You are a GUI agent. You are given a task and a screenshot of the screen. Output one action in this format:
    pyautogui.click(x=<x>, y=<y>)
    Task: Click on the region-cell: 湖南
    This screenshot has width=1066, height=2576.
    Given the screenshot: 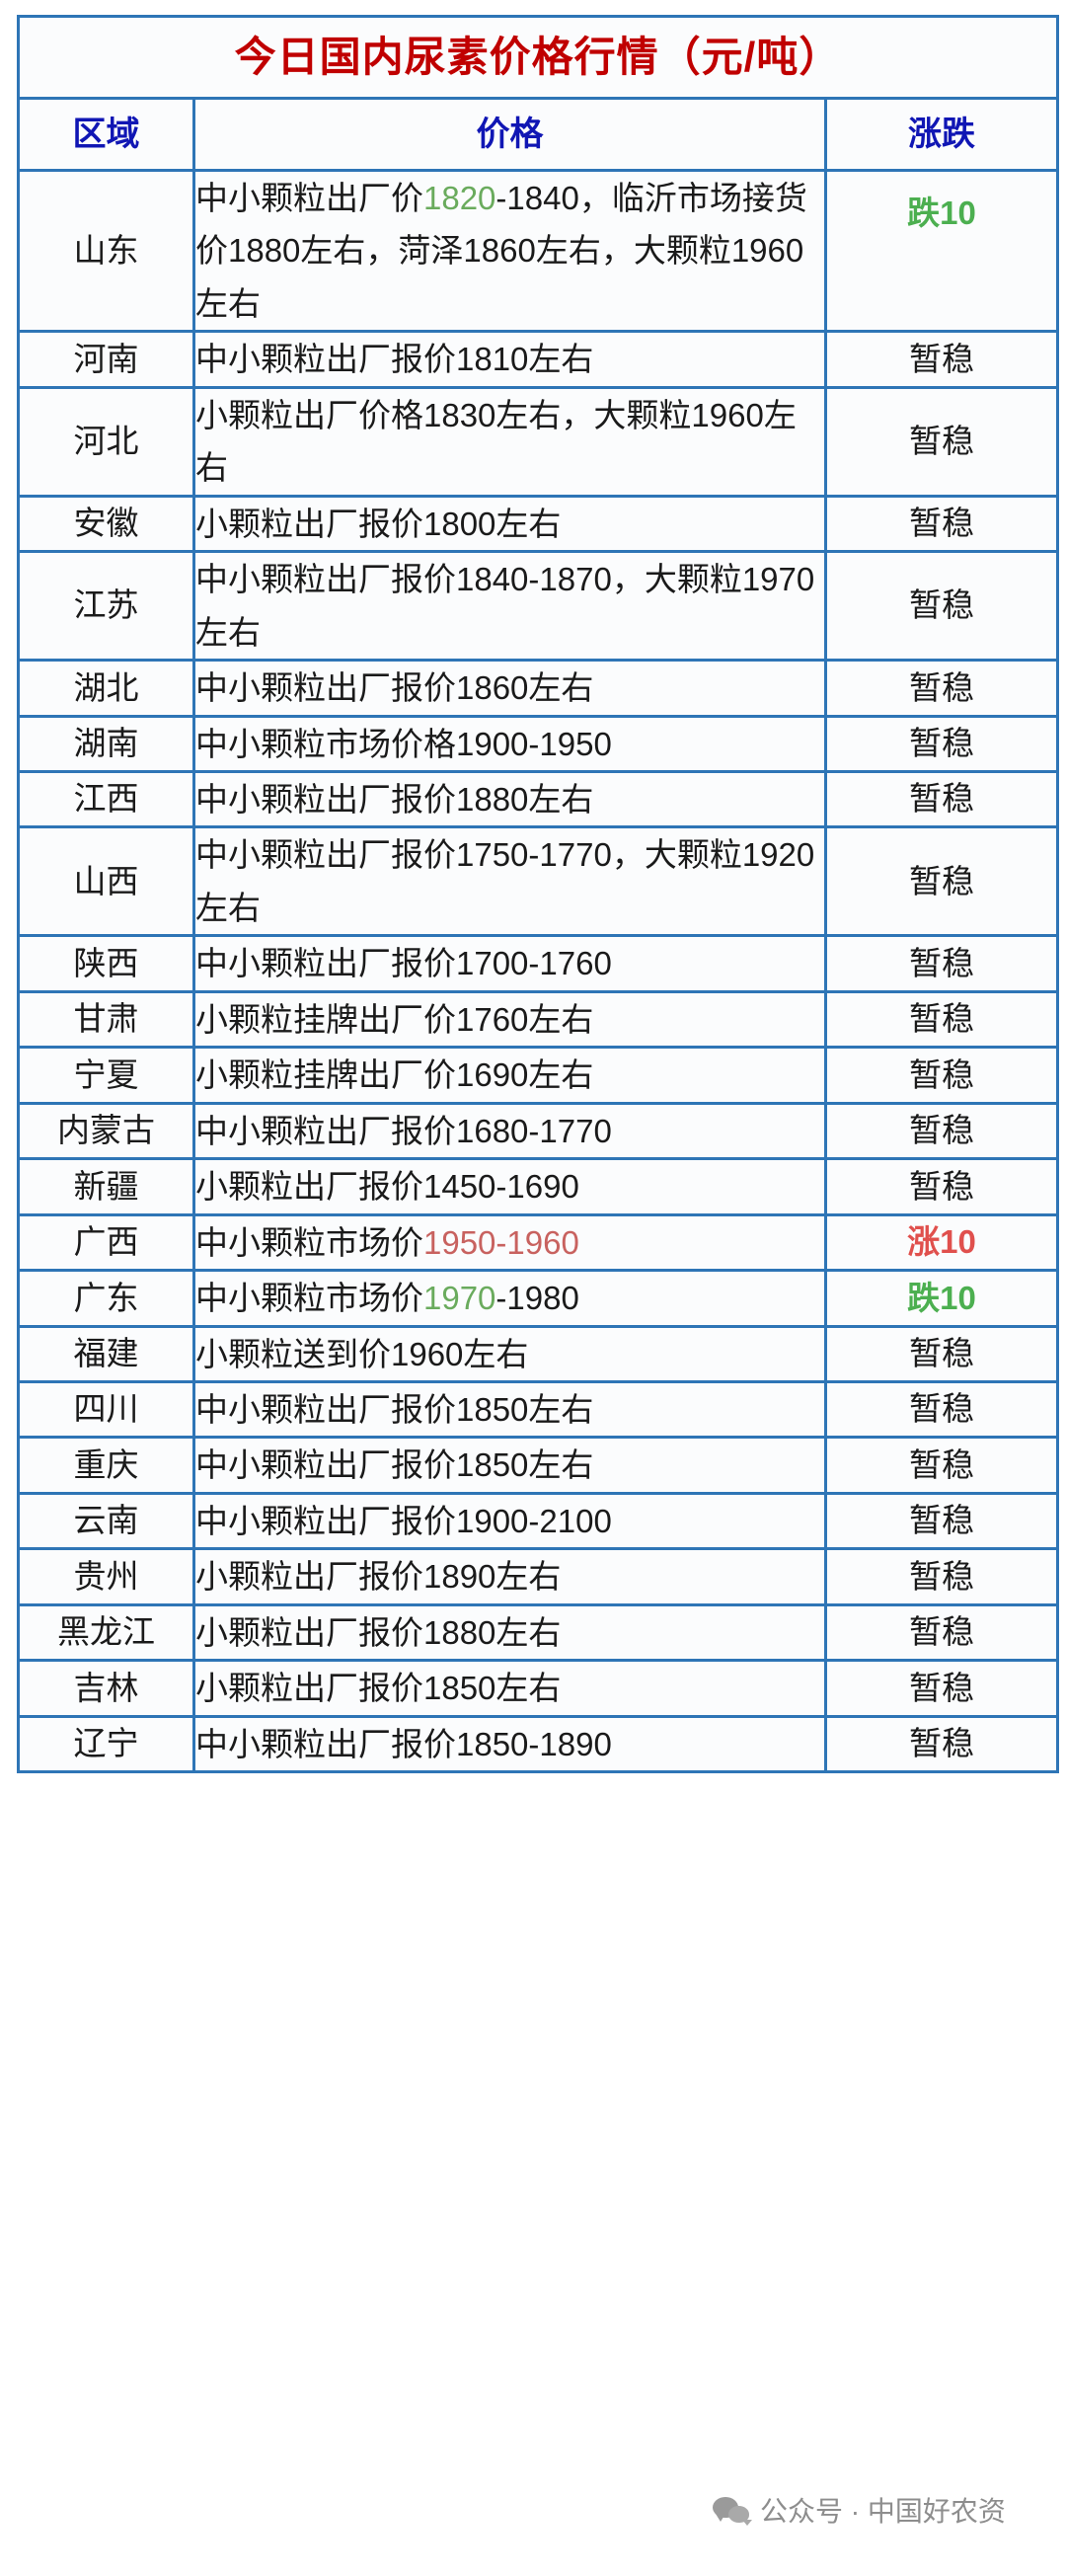 What is the action you would take?
    pyautogui.click(x=106, y=743)
    